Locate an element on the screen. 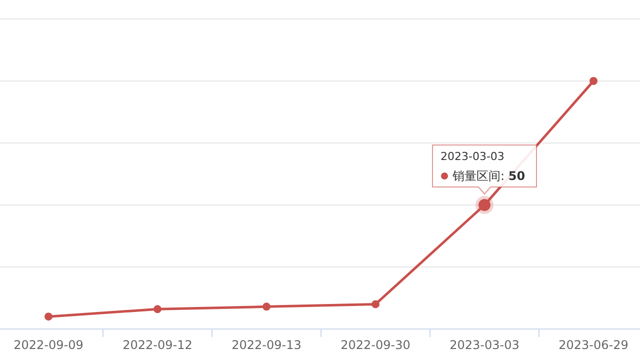 The image size is (640, 360). x-tick-label: 2023-06-29 is located at coordinates (593, 345).